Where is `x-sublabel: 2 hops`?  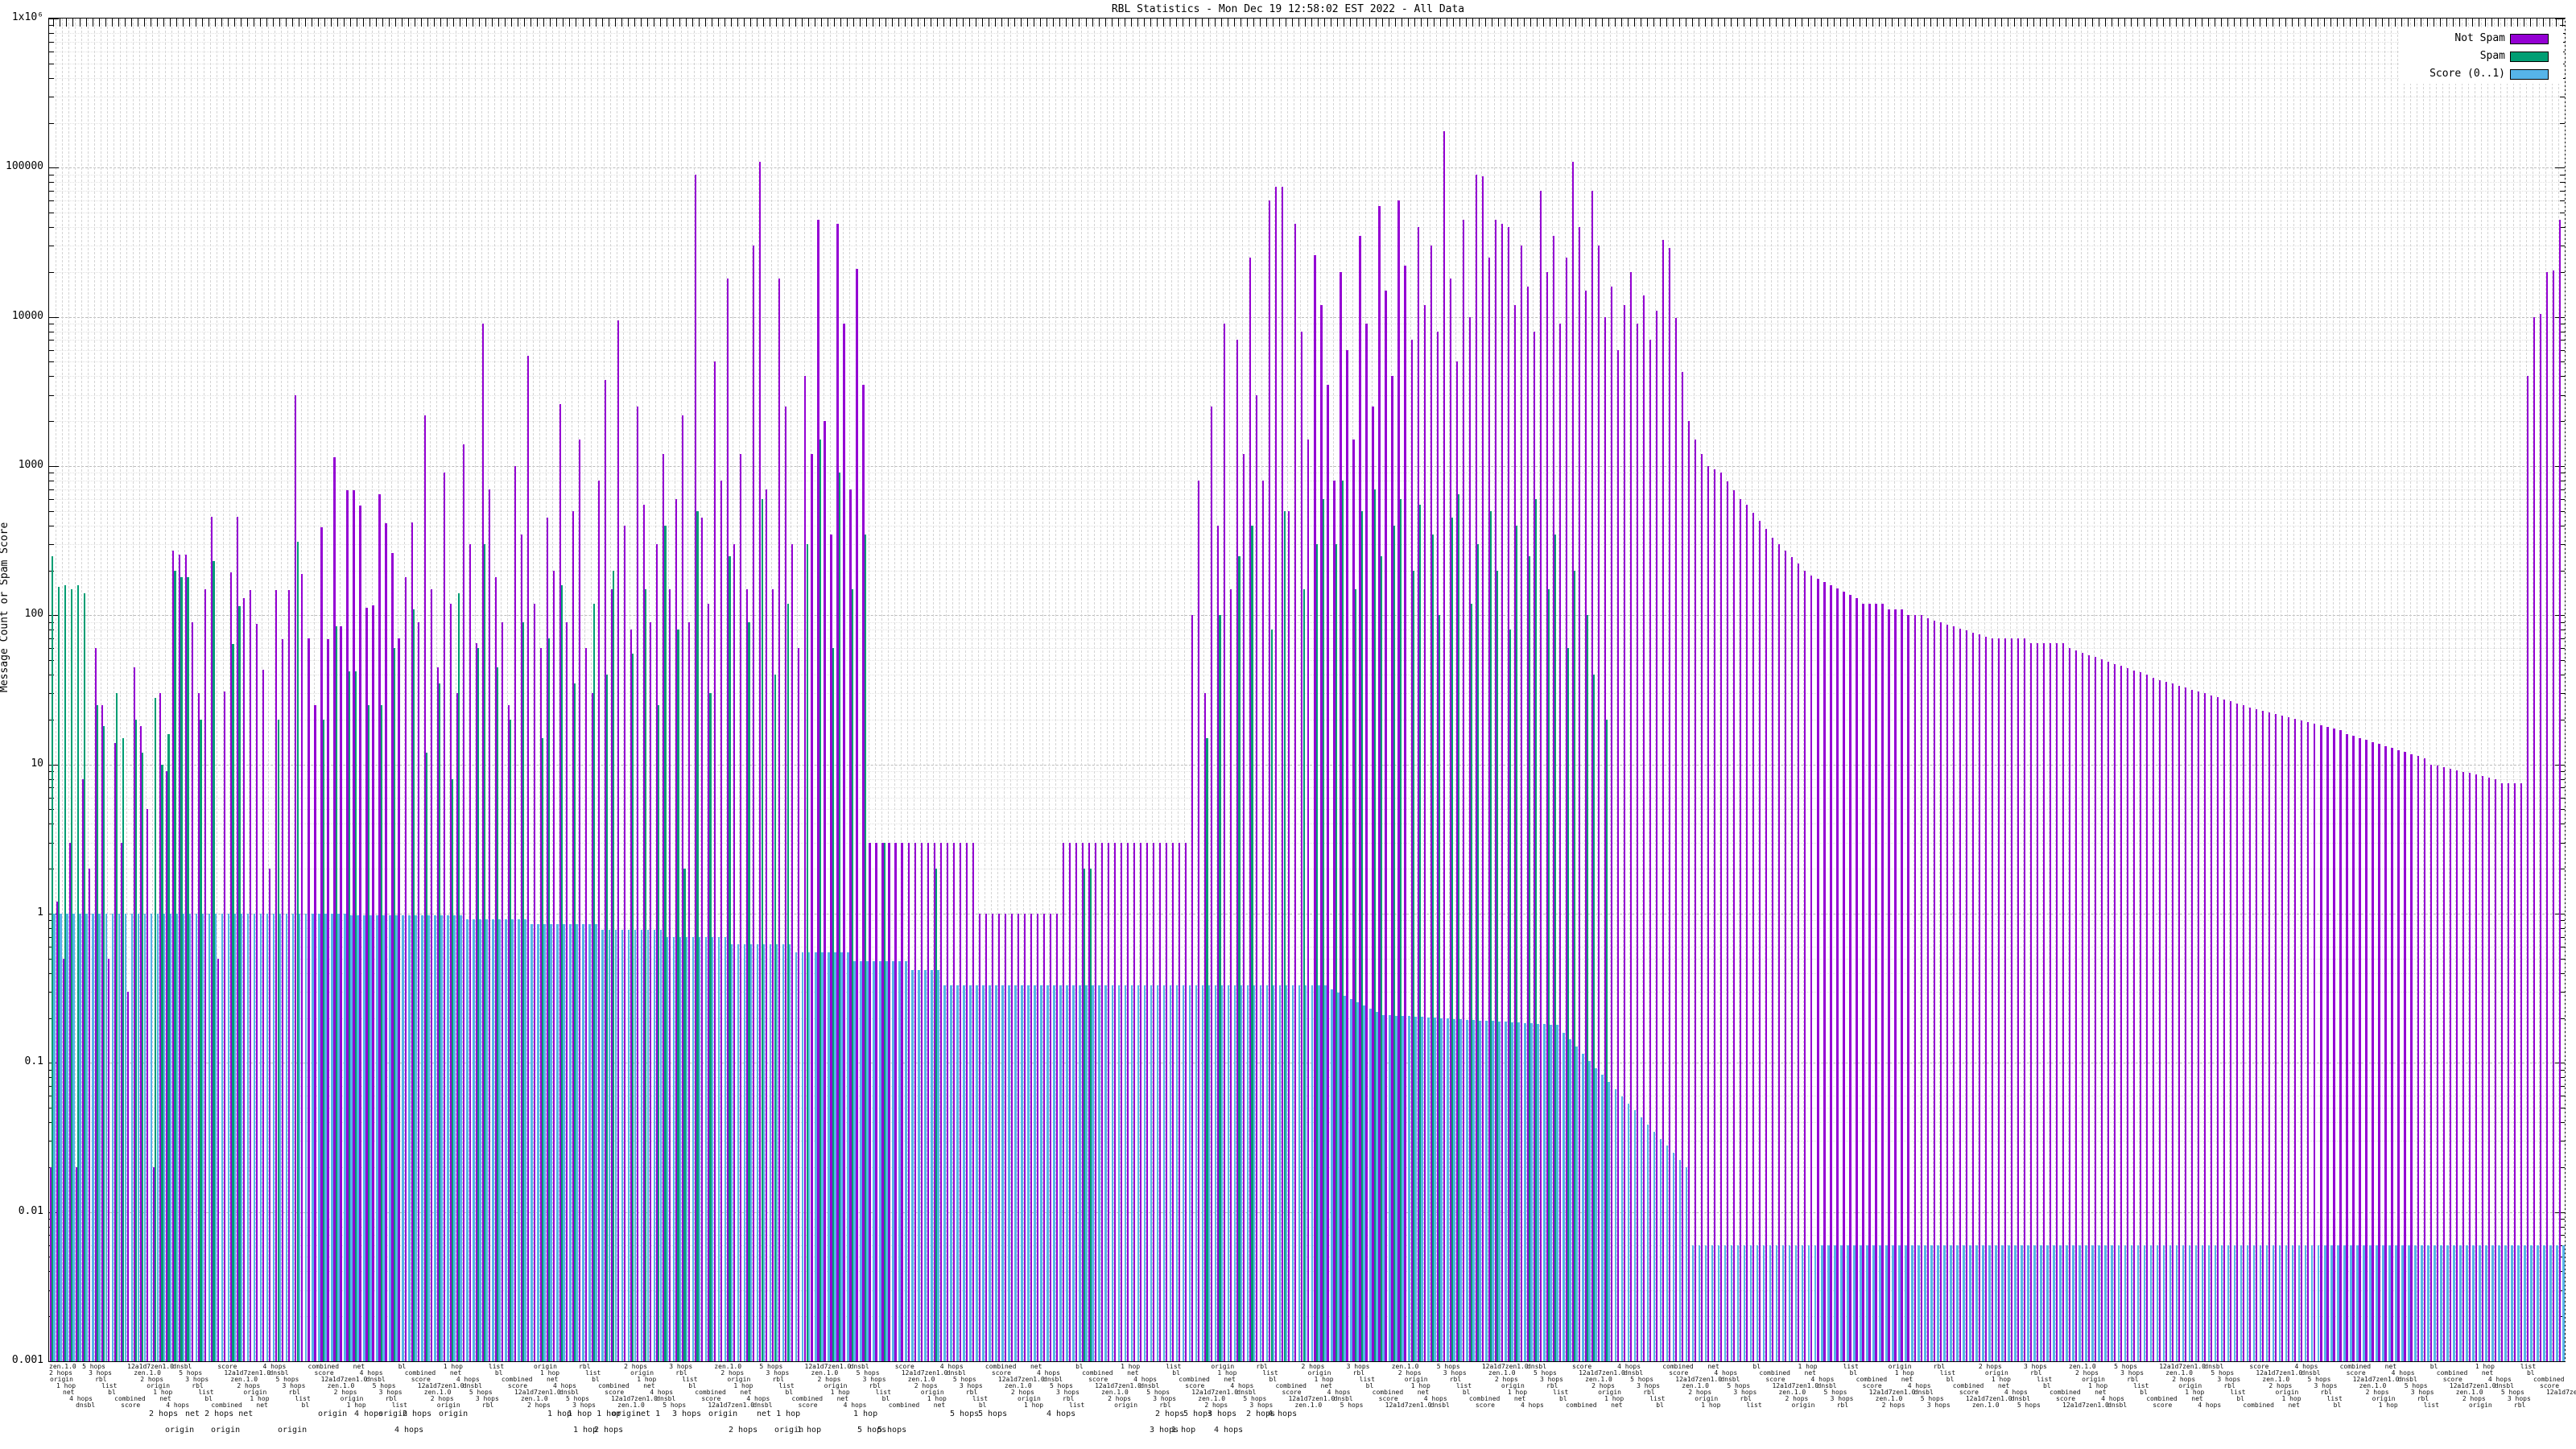 x-sublabel: 2 hops is located at coordinates (743, 1430).